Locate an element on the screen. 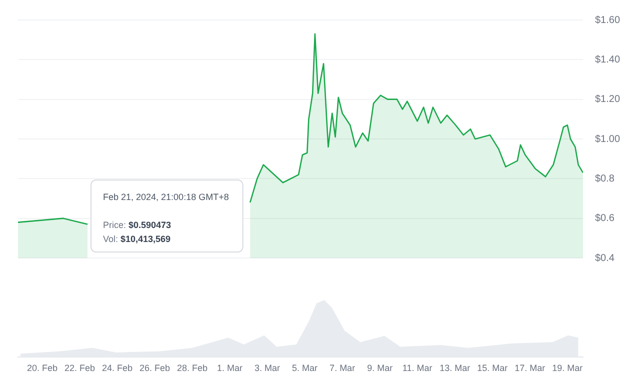  x-tick-label: 20. Feb is located at coordinates (42, 367).